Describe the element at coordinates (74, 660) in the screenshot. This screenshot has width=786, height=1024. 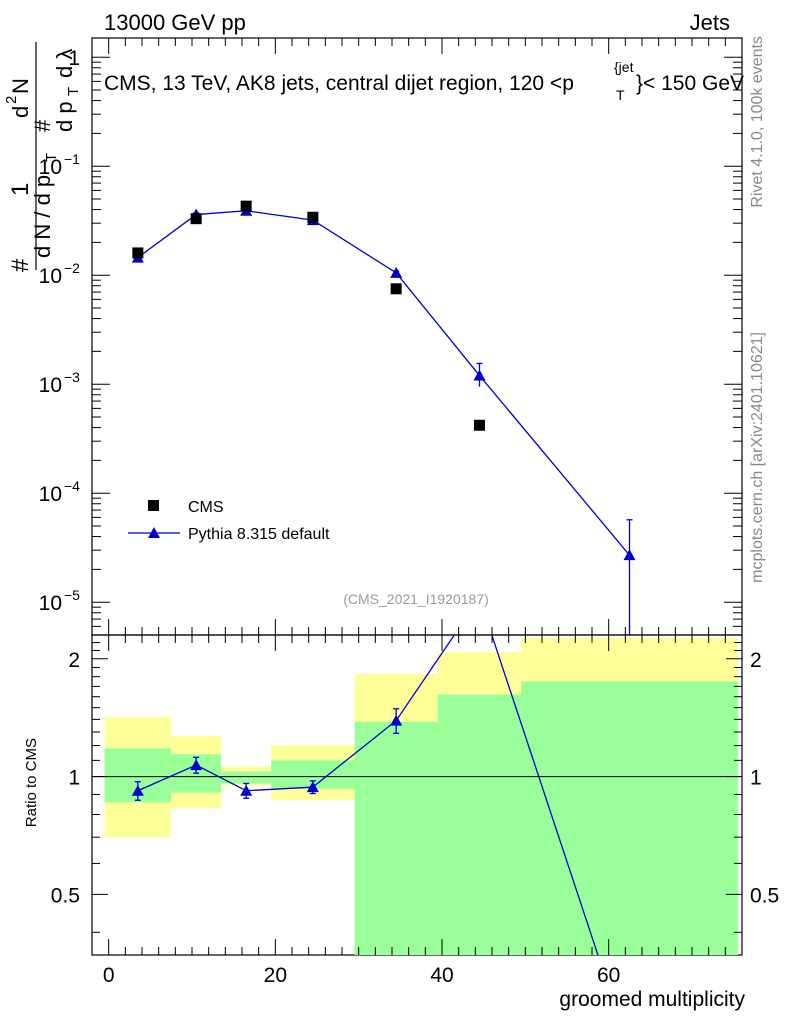
I see `ratio-y-tick-label: 2` at that location.